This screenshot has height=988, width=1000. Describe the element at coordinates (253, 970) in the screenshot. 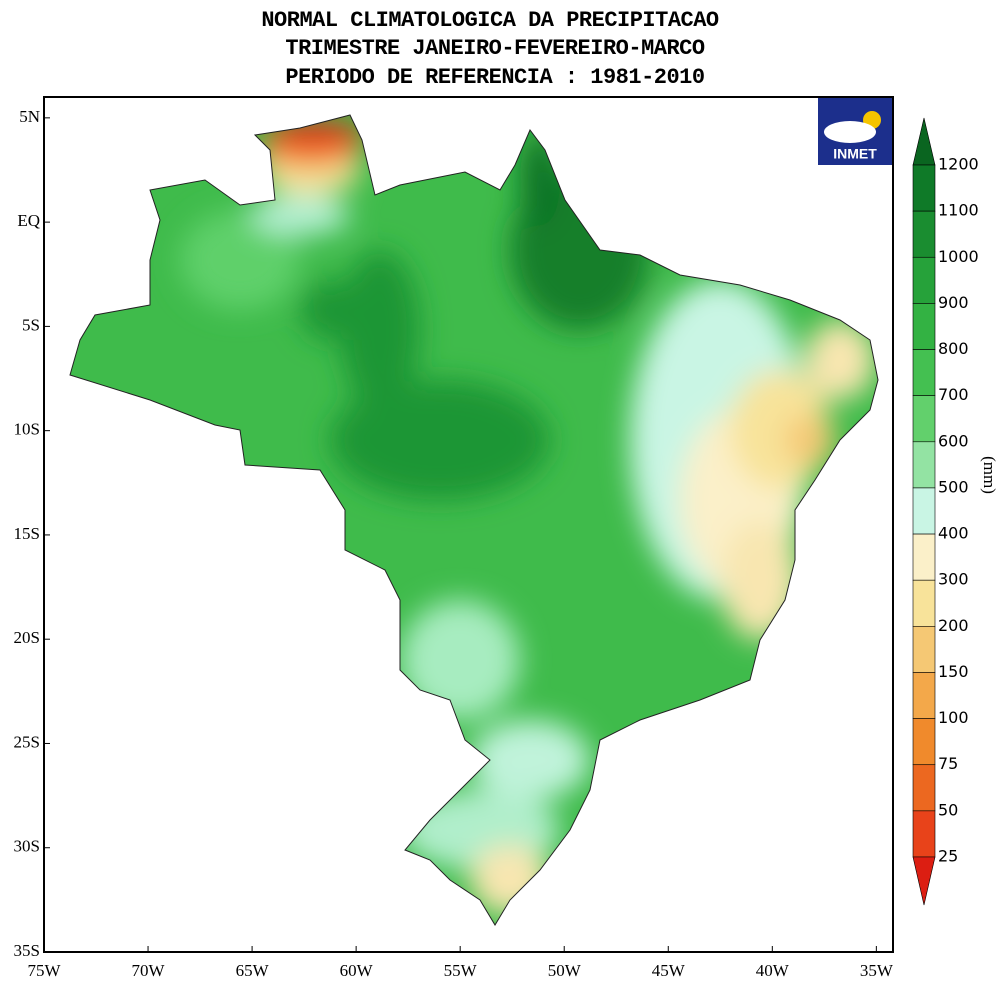

I see `x-tick-label: 65W` at that location.